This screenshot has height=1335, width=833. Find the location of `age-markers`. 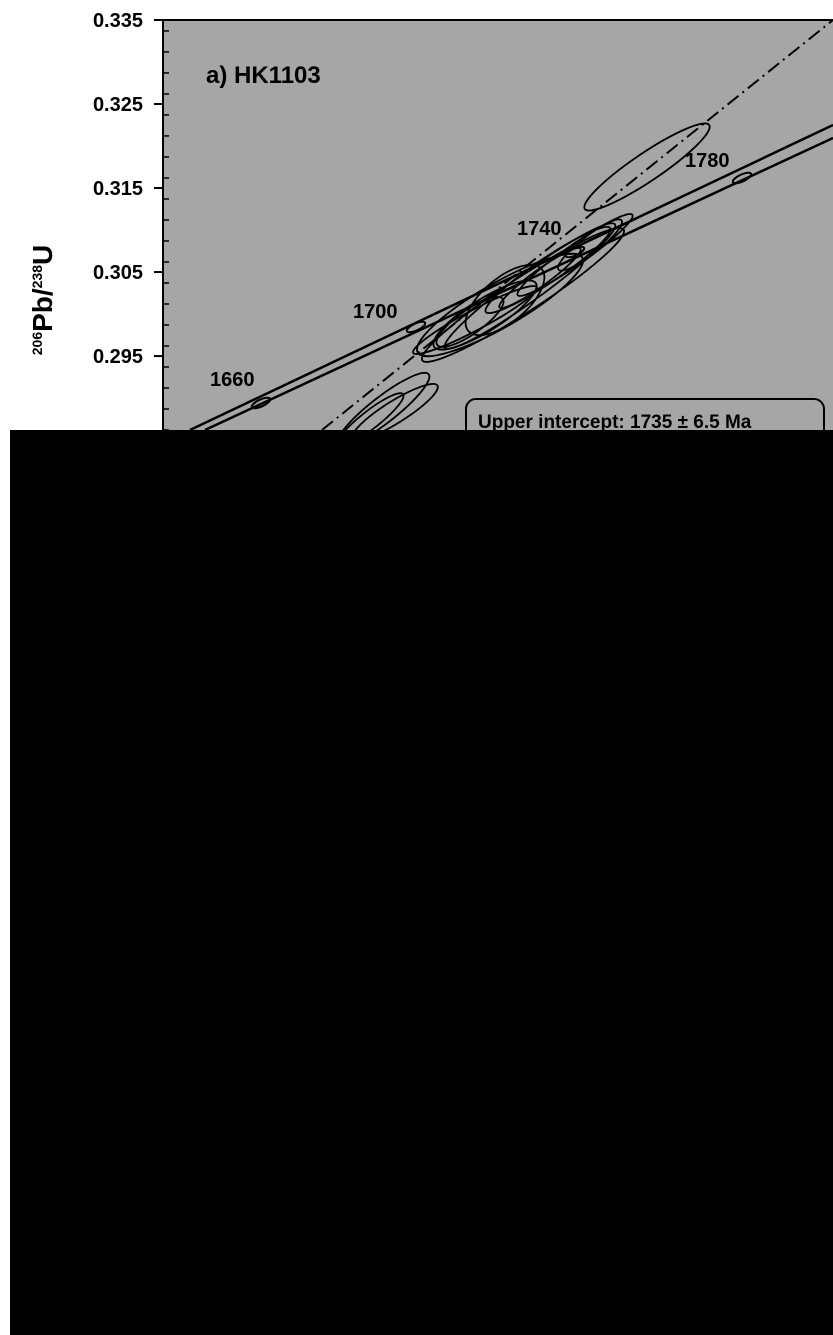

age-markers is located at coordinates (501, 290).